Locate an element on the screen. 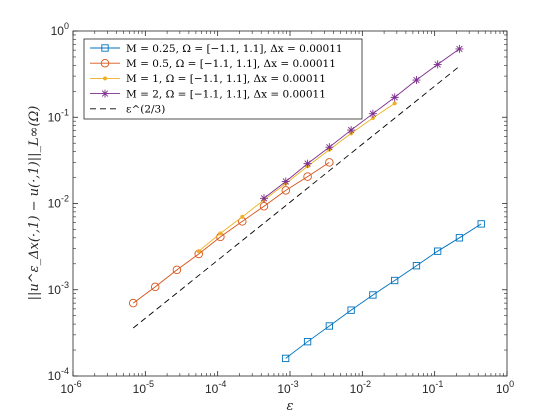 The image size is (560, 420). y-tick-label: 10⁻² is located at coordinates (58, 202).